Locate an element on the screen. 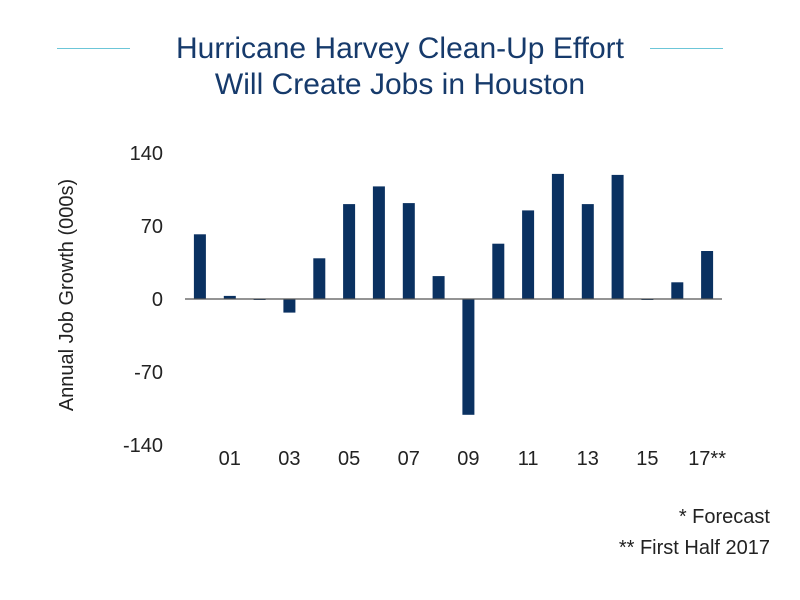 The width and height of the screenshot is (800, 600). x-tick-label: 07 is located at coordinates (409, 459).